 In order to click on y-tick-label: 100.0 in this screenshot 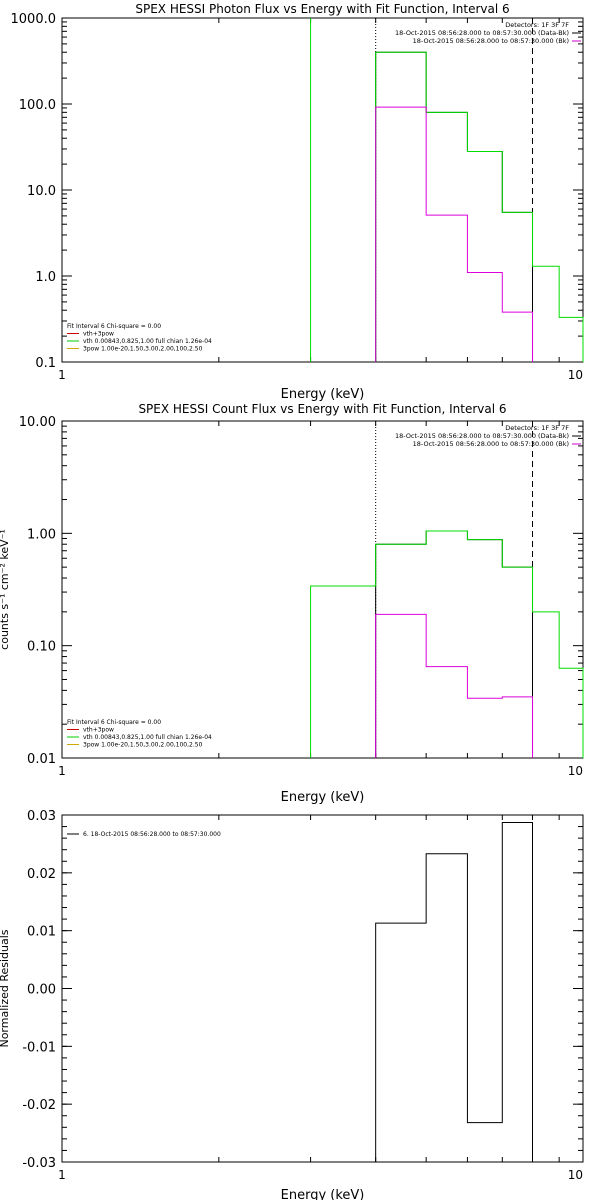, I will do `click(37, 105)`.